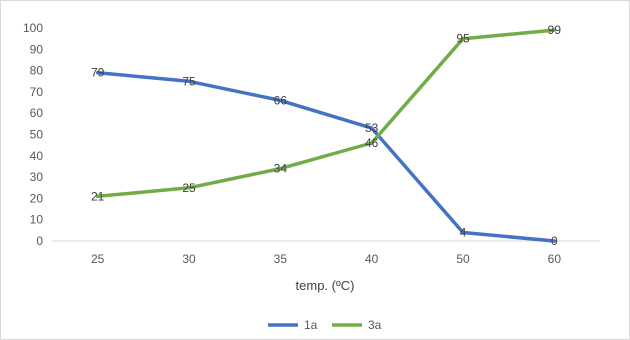 The image size is (630, 340). I want to click on x-tick-label: 40, so click(372, 259).